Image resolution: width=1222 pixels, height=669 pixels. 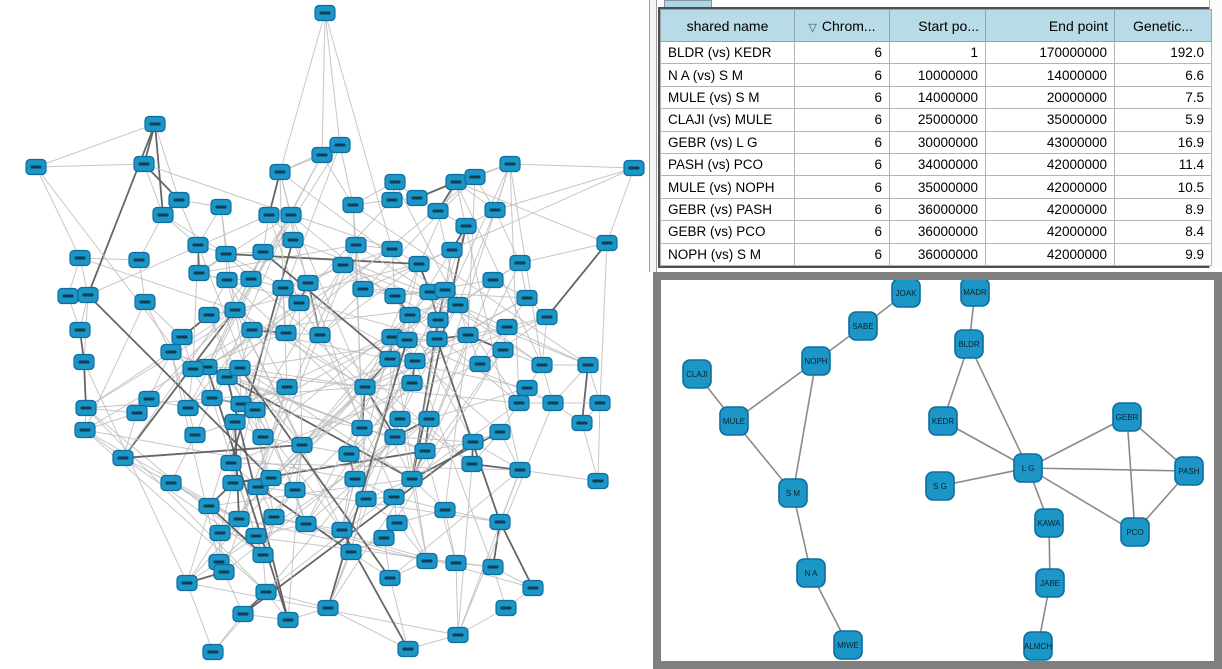 What do you see at coordinates (727, 75) in the screenshot?
I see `table-cell: N A (vs) S M` at bounding box center [727, 75].